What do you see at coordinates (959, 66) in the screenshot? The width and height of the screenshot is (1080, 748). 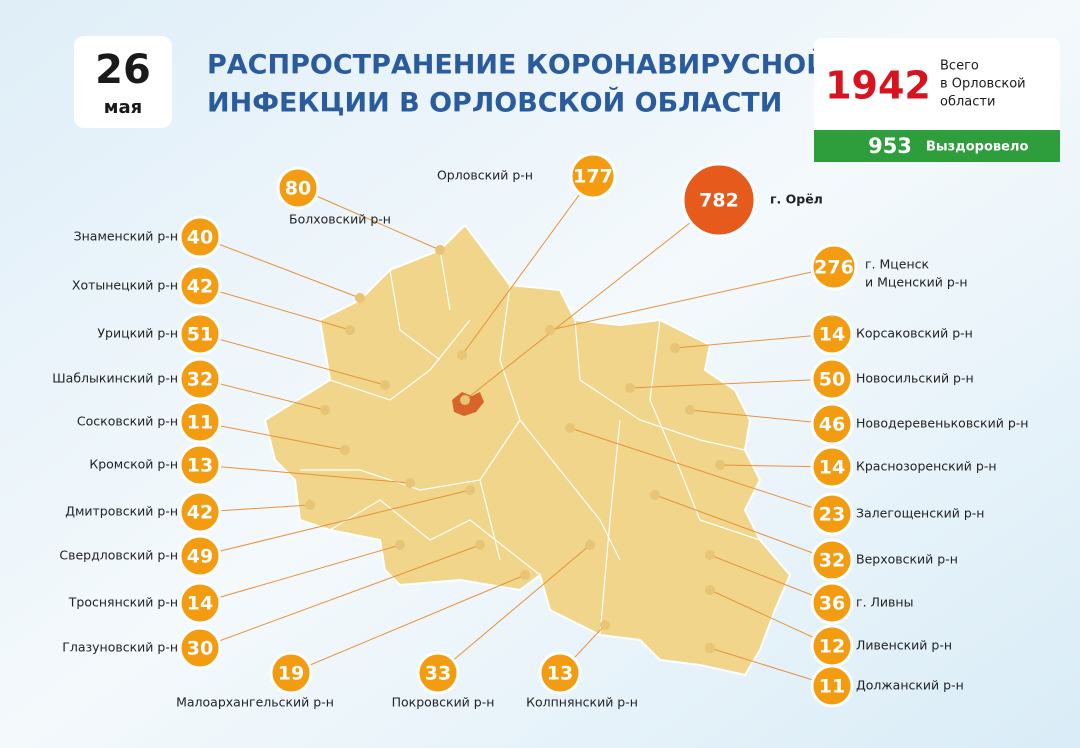 I see `total-label: Всего` at bounding box center [959, 66].